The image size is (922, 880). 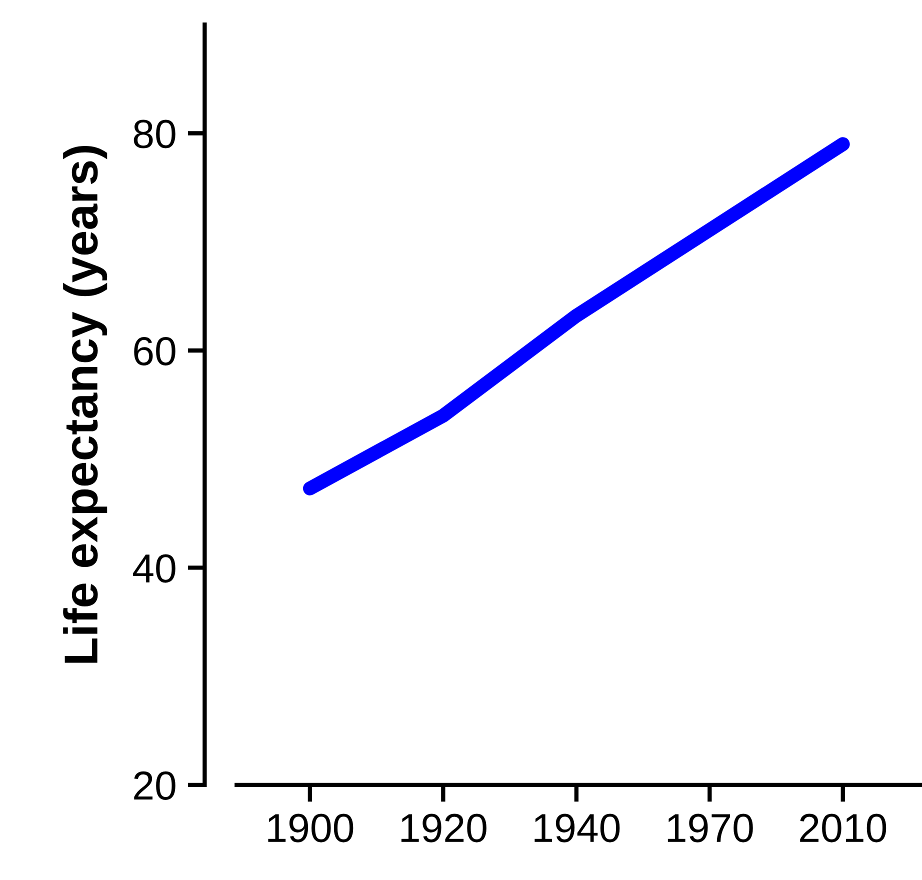 I want to click on x-tick-label: 1940, so click(x=577, y=828).